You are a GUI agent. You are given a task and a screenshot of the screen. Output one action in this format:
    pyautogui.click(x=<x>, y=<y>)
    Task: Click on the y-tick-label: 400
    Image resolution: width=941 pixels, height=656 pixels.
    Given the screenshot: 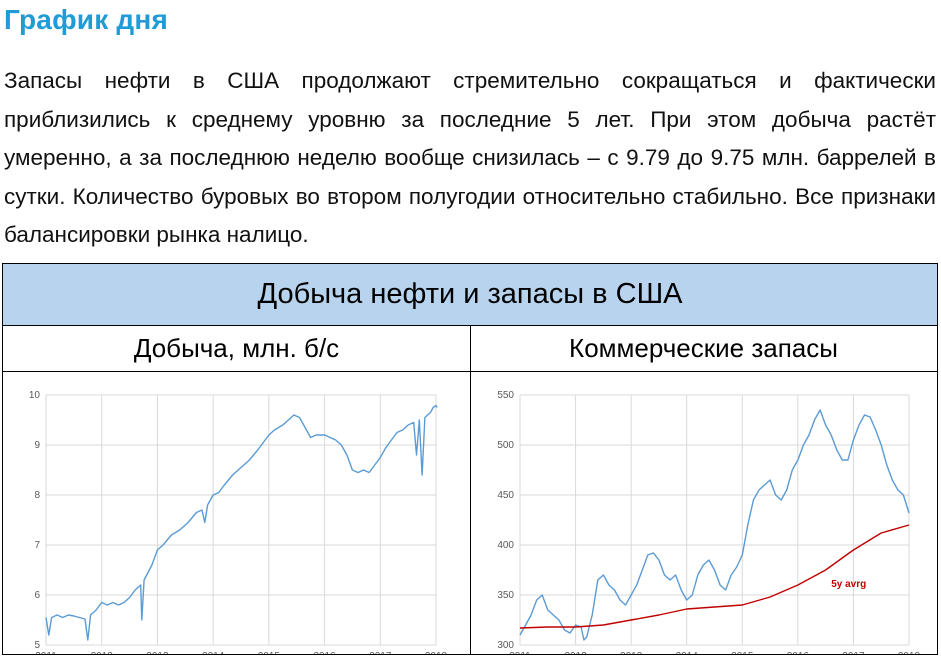 What is the action you would take?
    pyautogui.click(x=505, y=545)
    